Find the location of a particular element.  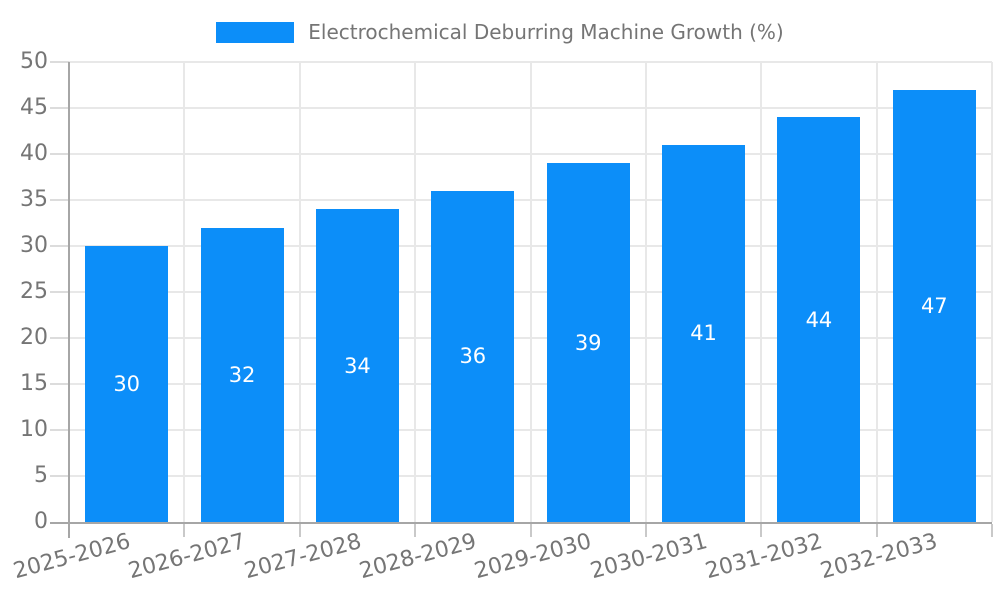

x-axis-tick-label: 2032-2033 is located at coordinates (879, 557).